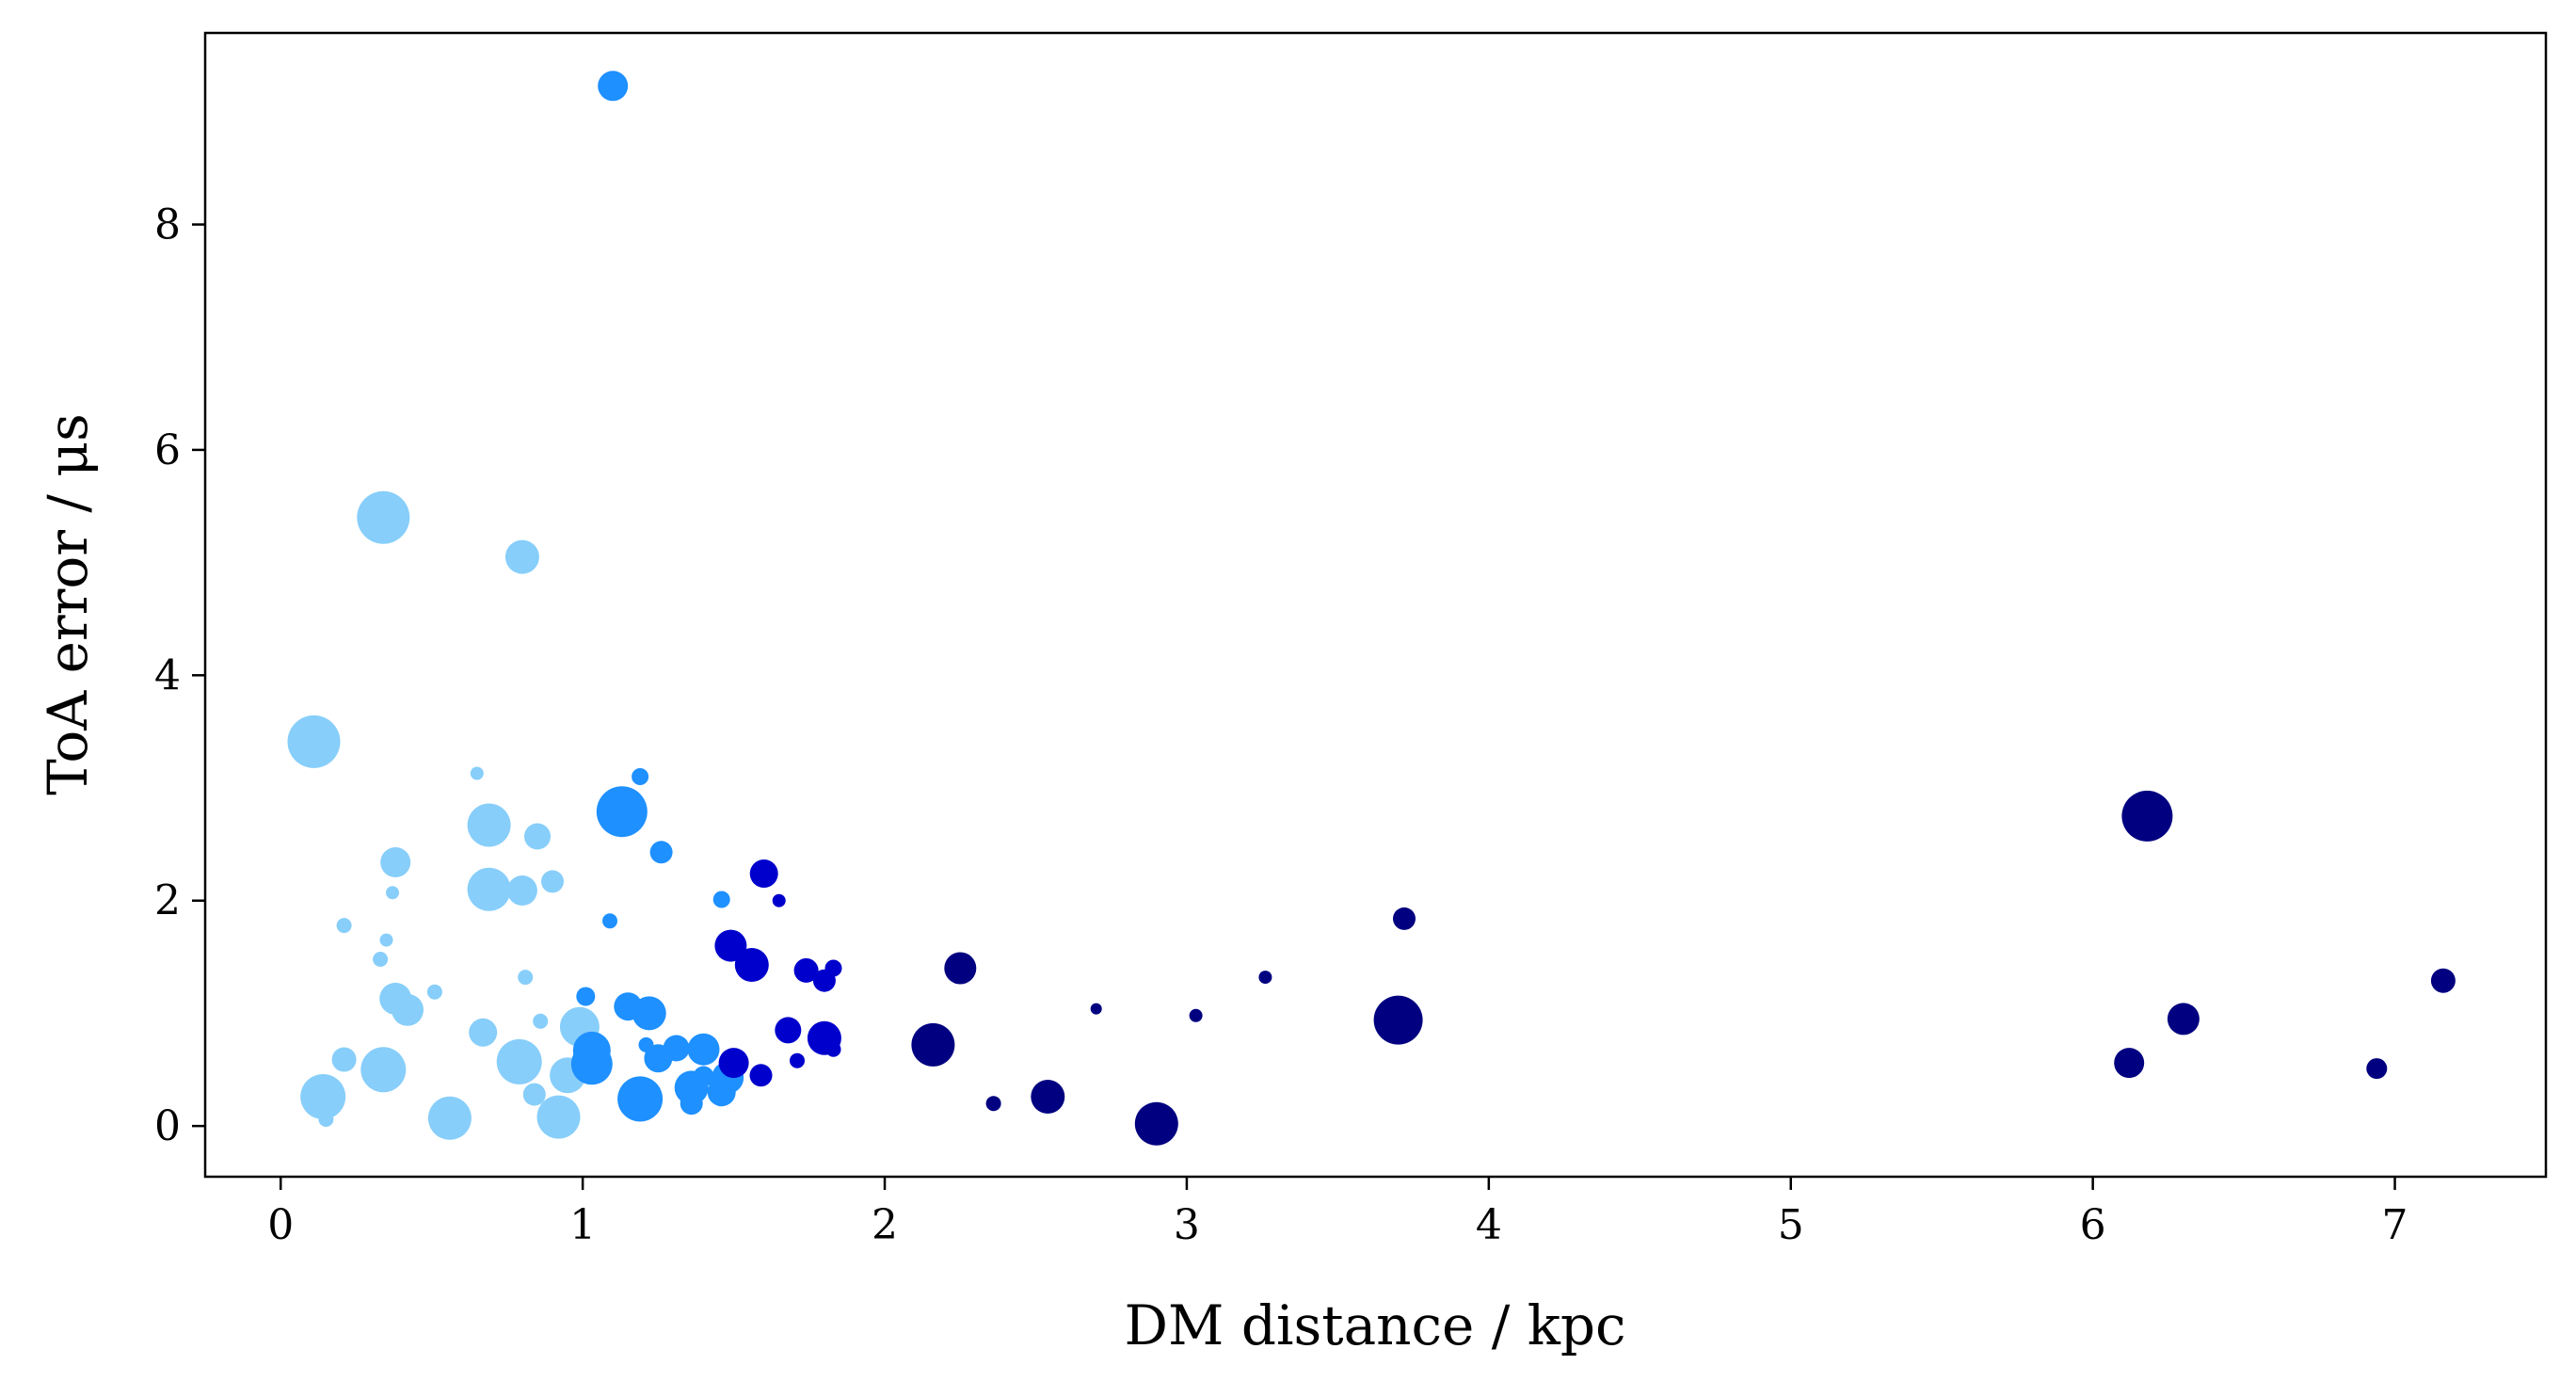 The width and height of the screenshot is (2576, 1397). Describe the element at coordinates (1187, 1225) in the screenshot. I see `x-tick-label: 3` at that location.